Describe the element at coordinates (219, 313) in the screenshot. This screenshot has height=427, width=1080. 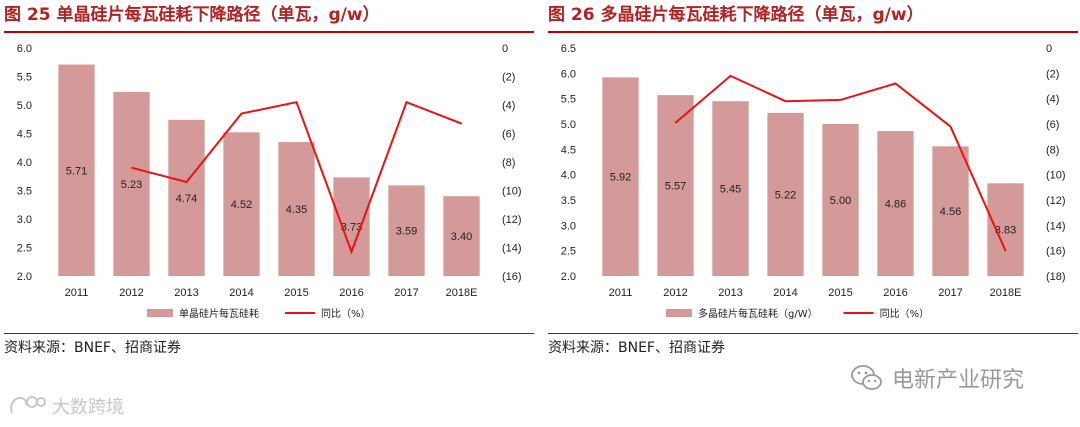
I see `legend-bar-label: 单晶硅片每瓦硅耗` at that location.